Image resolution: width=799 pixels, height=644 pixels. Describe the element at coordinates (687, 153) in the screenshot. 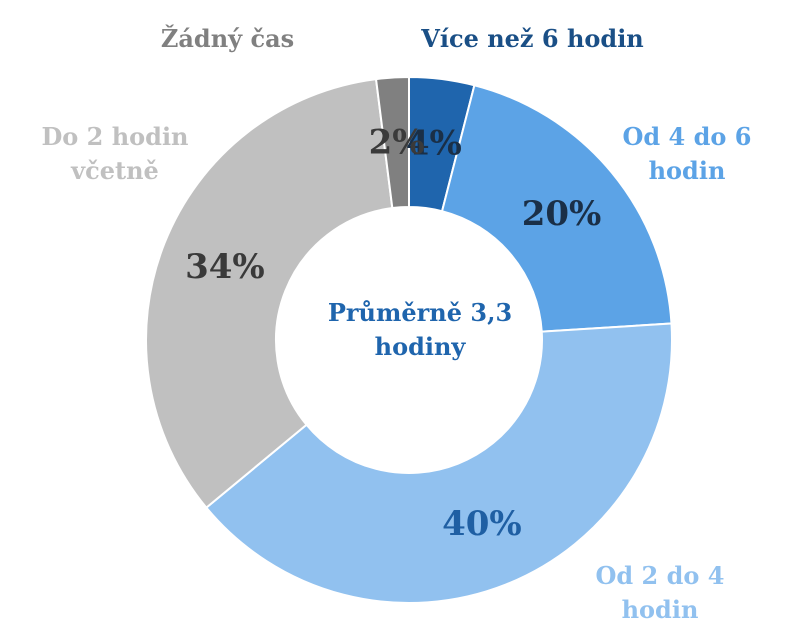

I see `category-label-4-to-6-hours: Od 4 do 6 hodin` at that location.